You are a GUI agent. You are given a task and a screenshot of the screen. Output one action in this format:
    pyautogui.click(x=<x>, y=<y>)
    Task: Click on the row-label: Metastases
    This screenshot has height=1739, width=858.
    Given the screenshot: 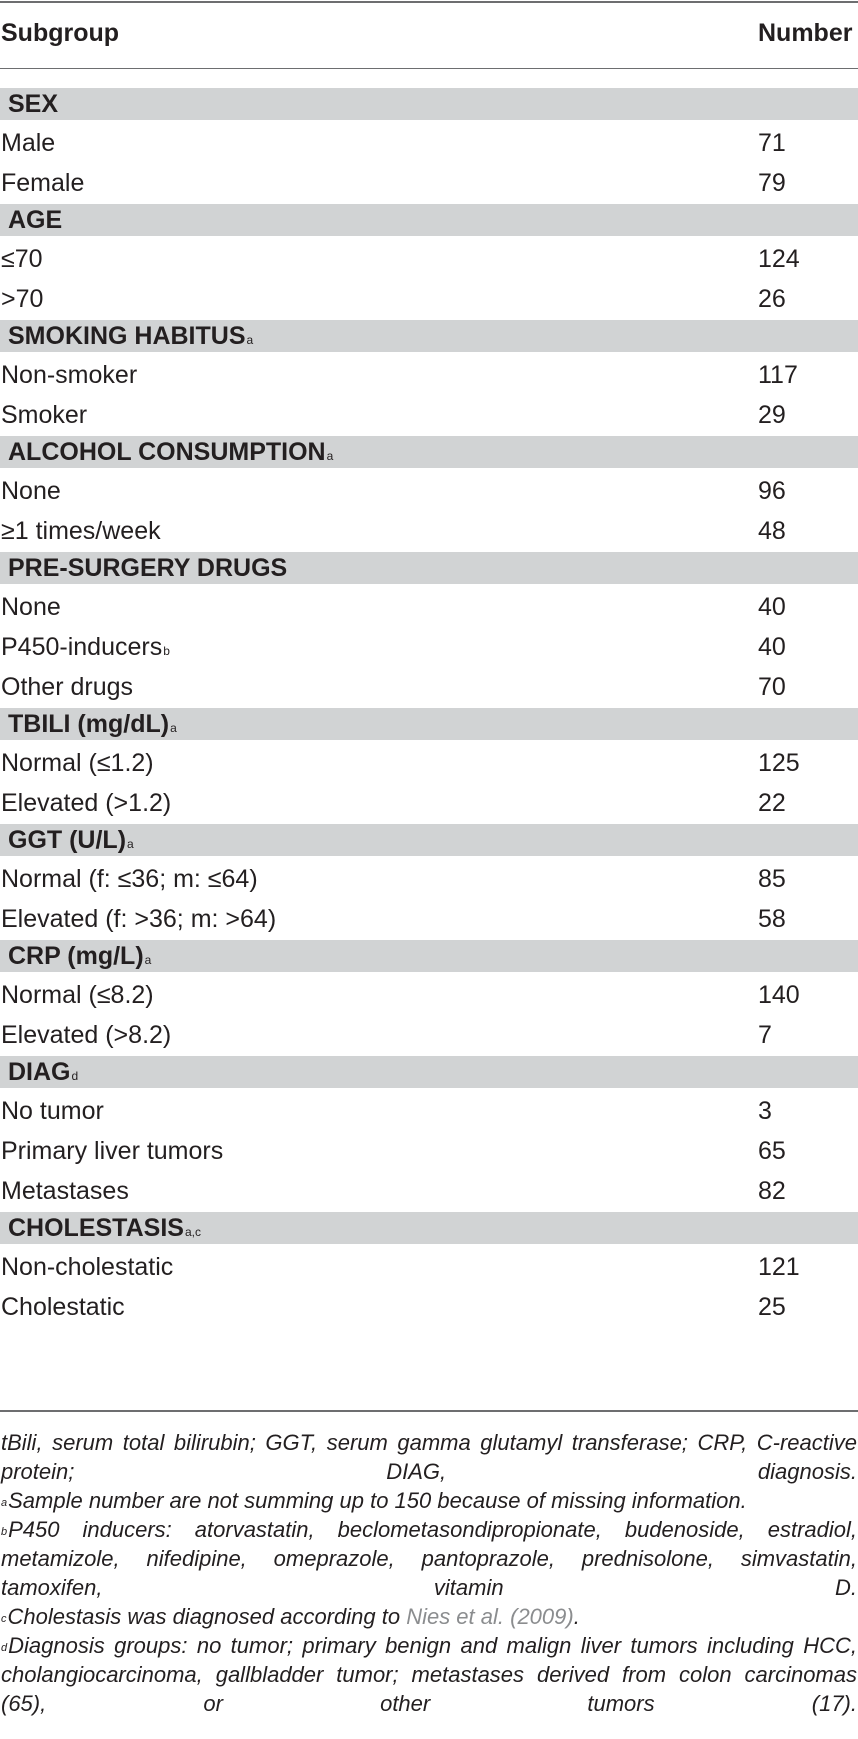 What is the action you would take?
    pyautogui.click(x=65, y=1191)
    